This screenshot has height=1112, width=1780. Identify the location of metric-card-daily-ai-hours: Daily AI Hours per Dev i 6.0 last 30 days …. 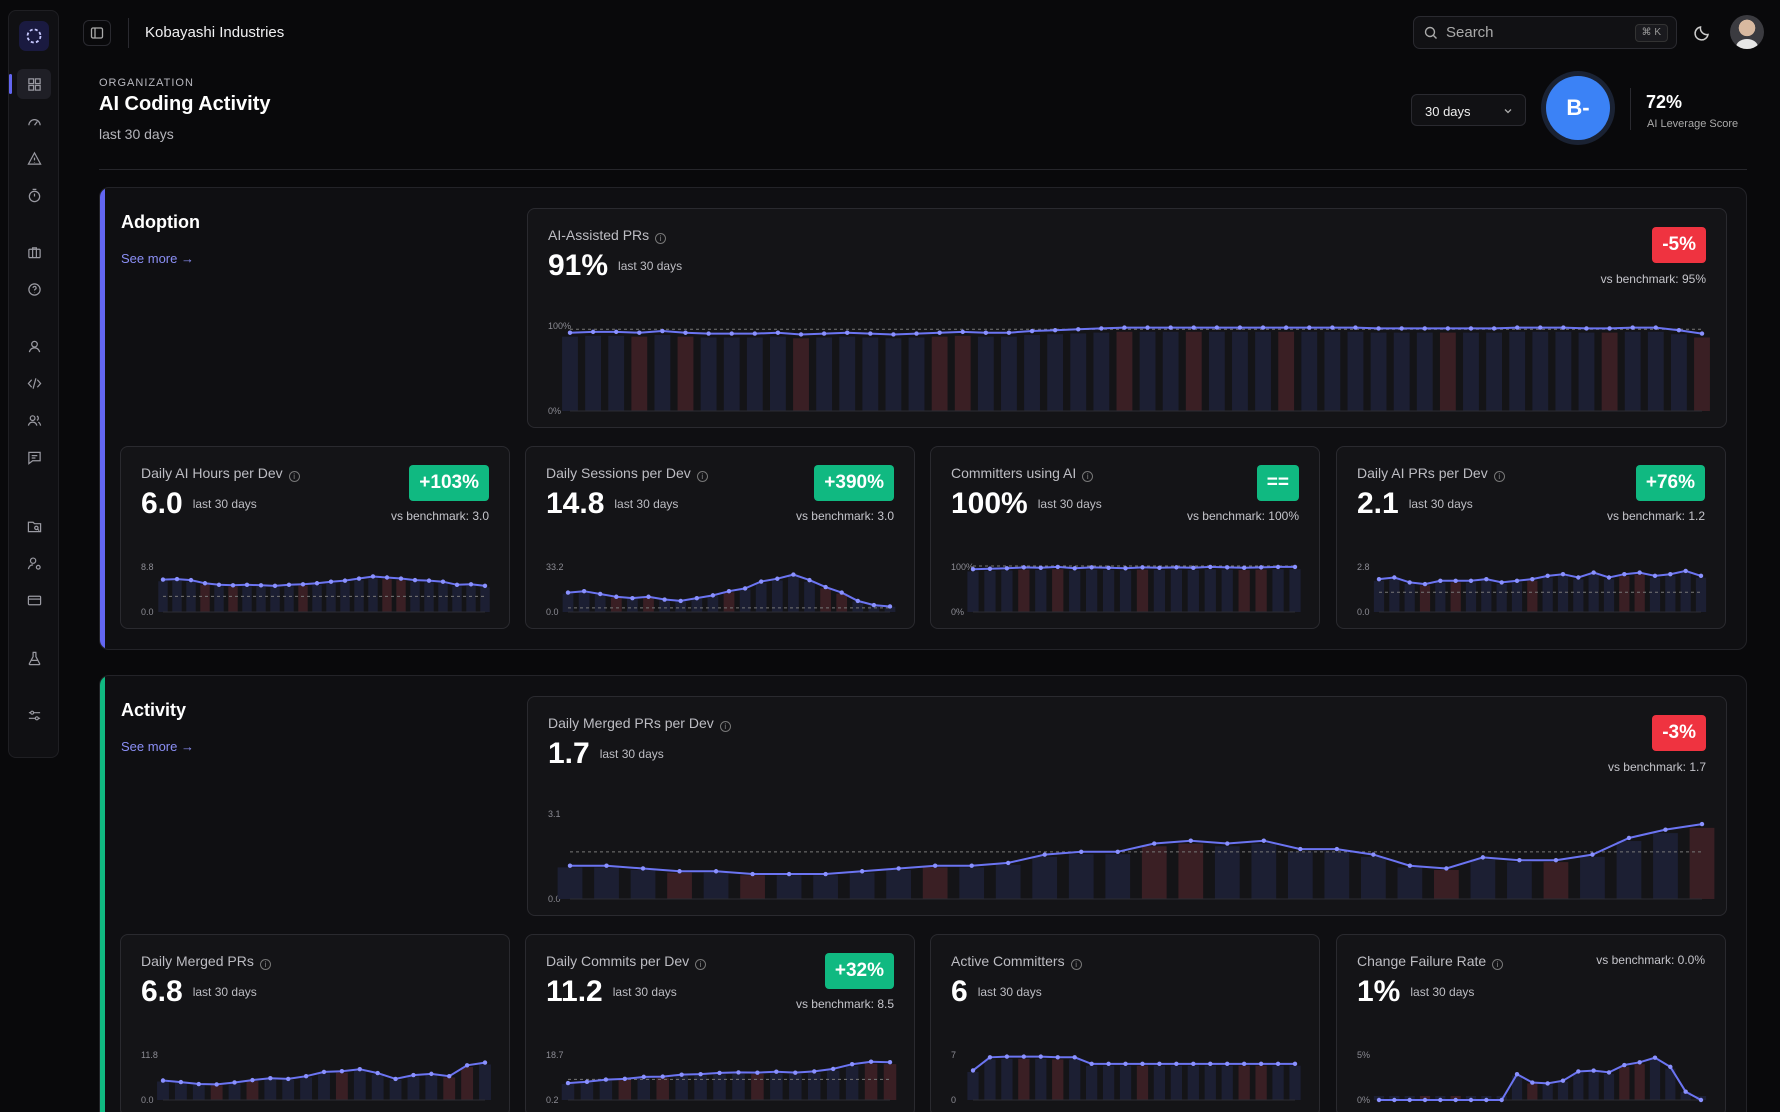
(315, 537).